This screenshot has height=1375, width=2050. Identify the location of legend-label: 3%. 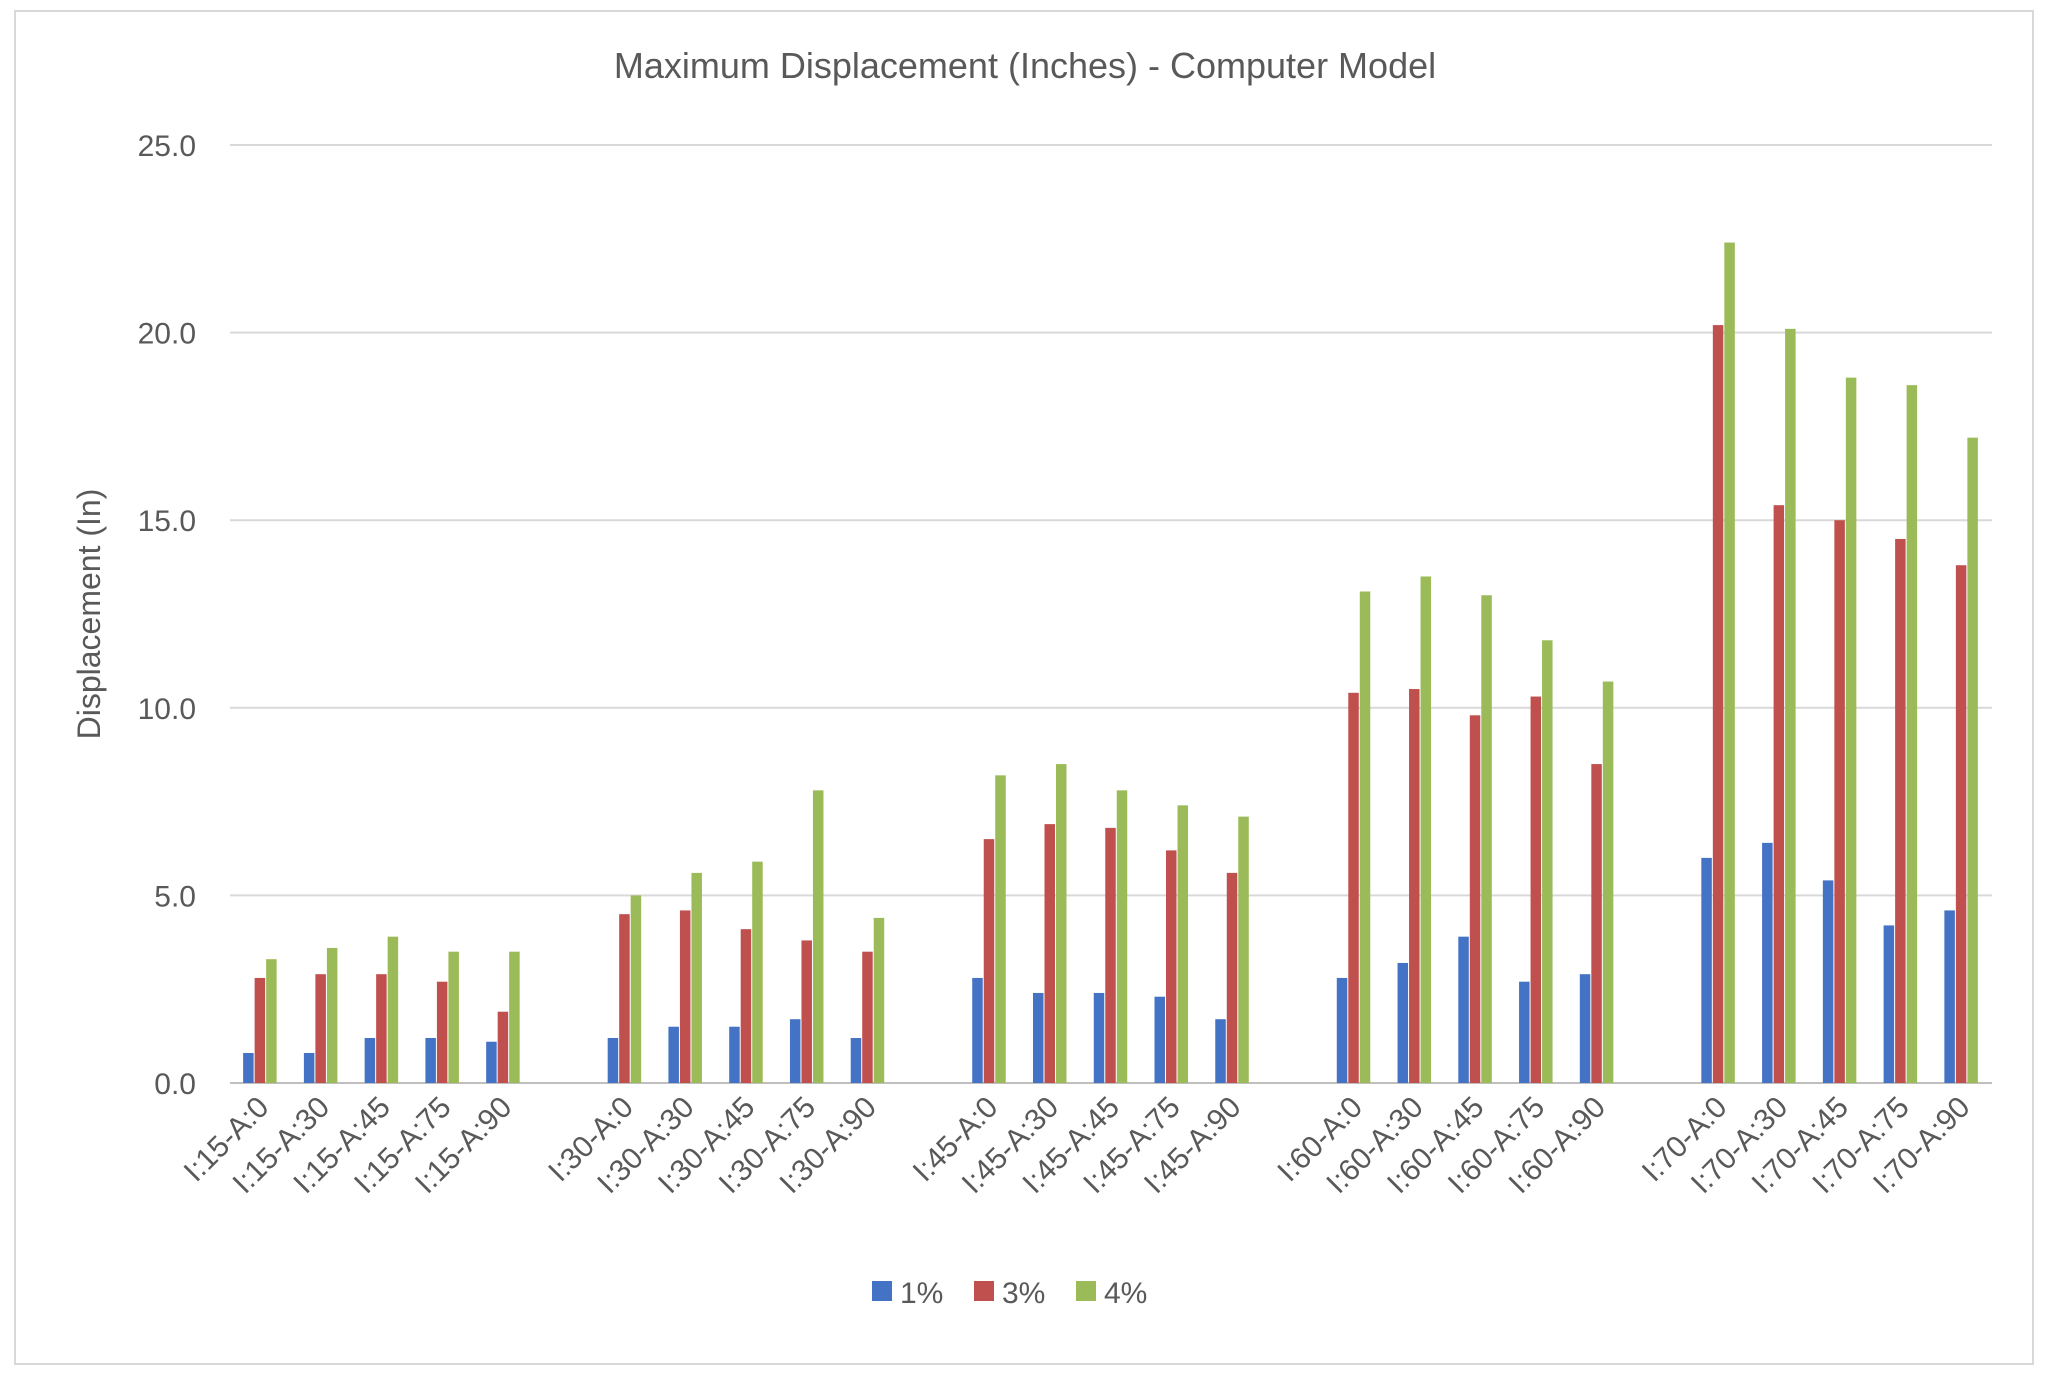
(1023, 1293).